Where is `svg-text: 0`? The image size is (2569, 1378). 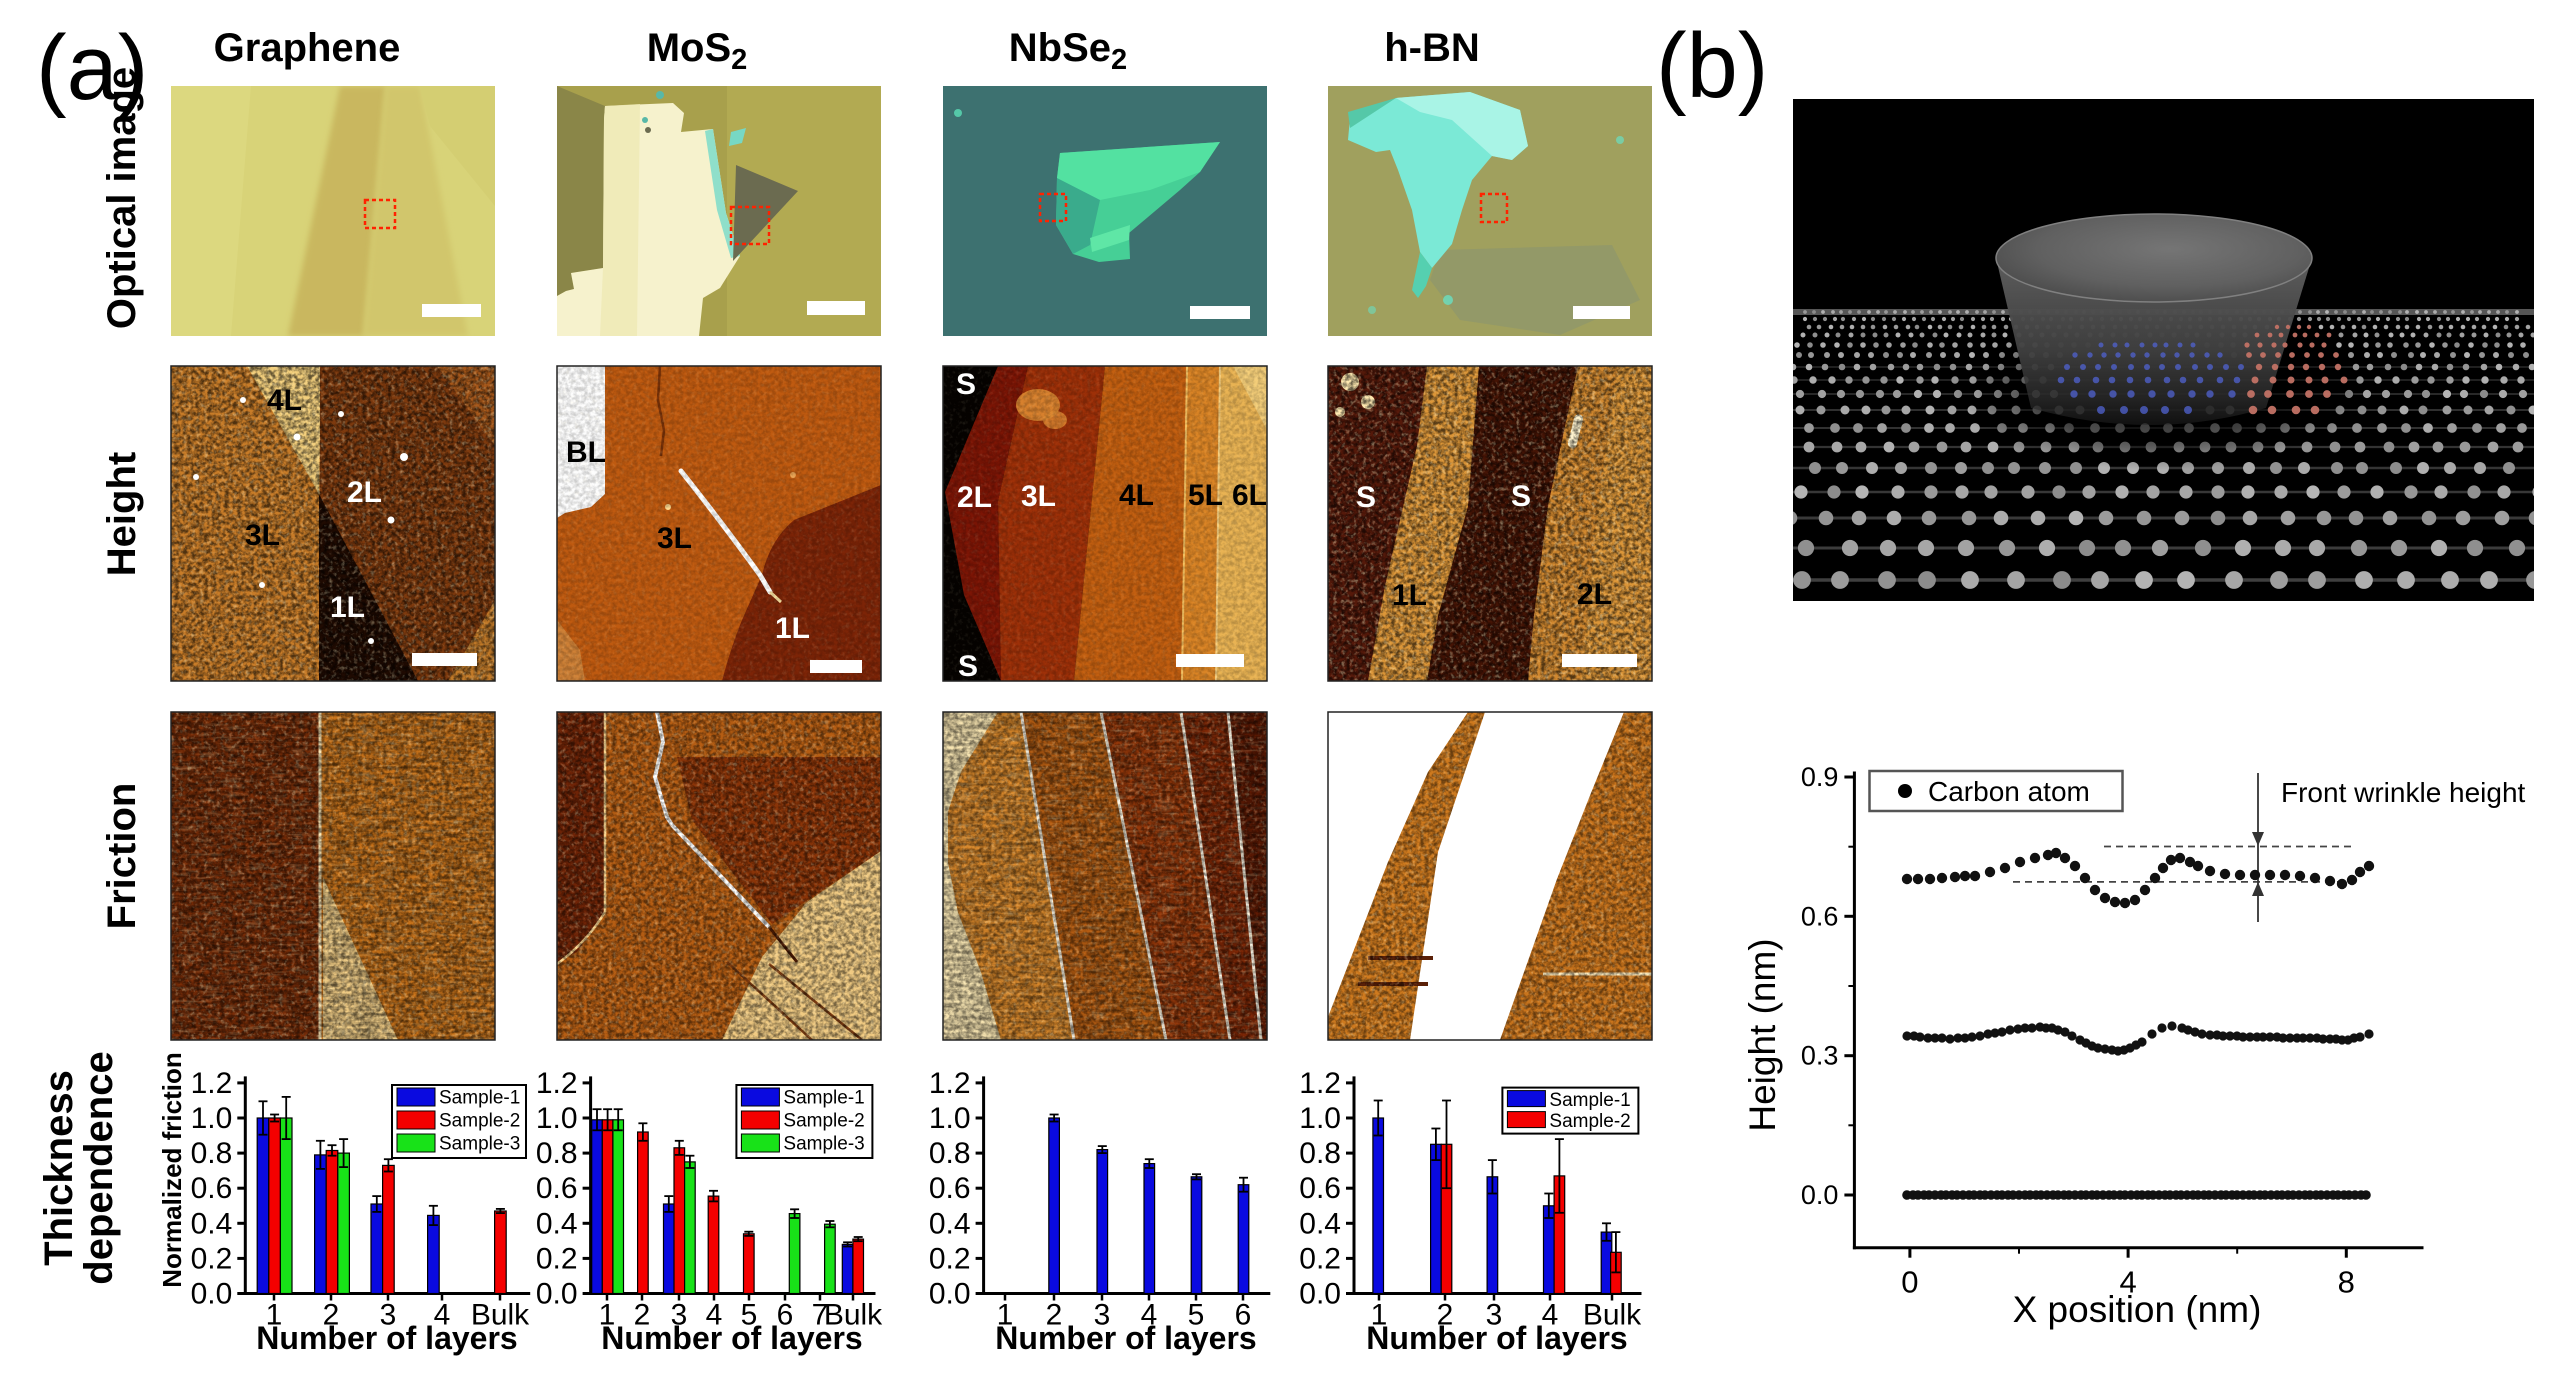 svg-text: 0 is located at coordinates (1909, 1282).